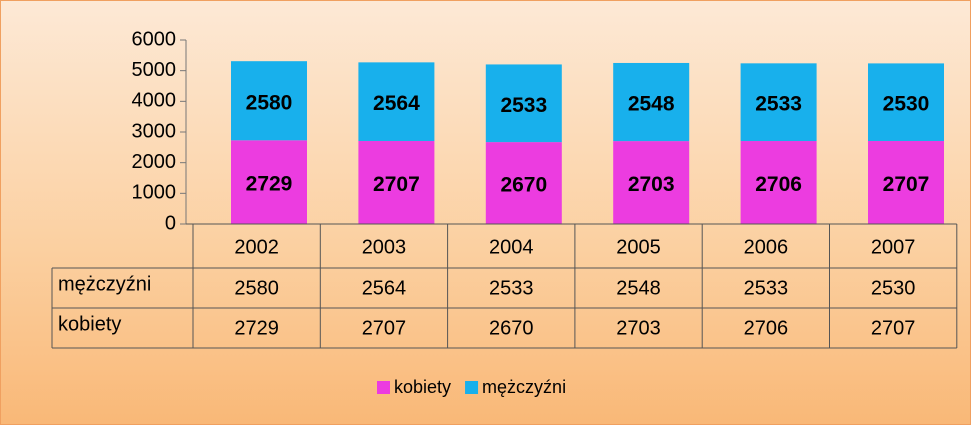 This screenshot has width=971, height=425. What do you see at coordinates (766, 247) in the screenshot?
I see `x-tick-label: 2006` at bounding box center [766, 247].